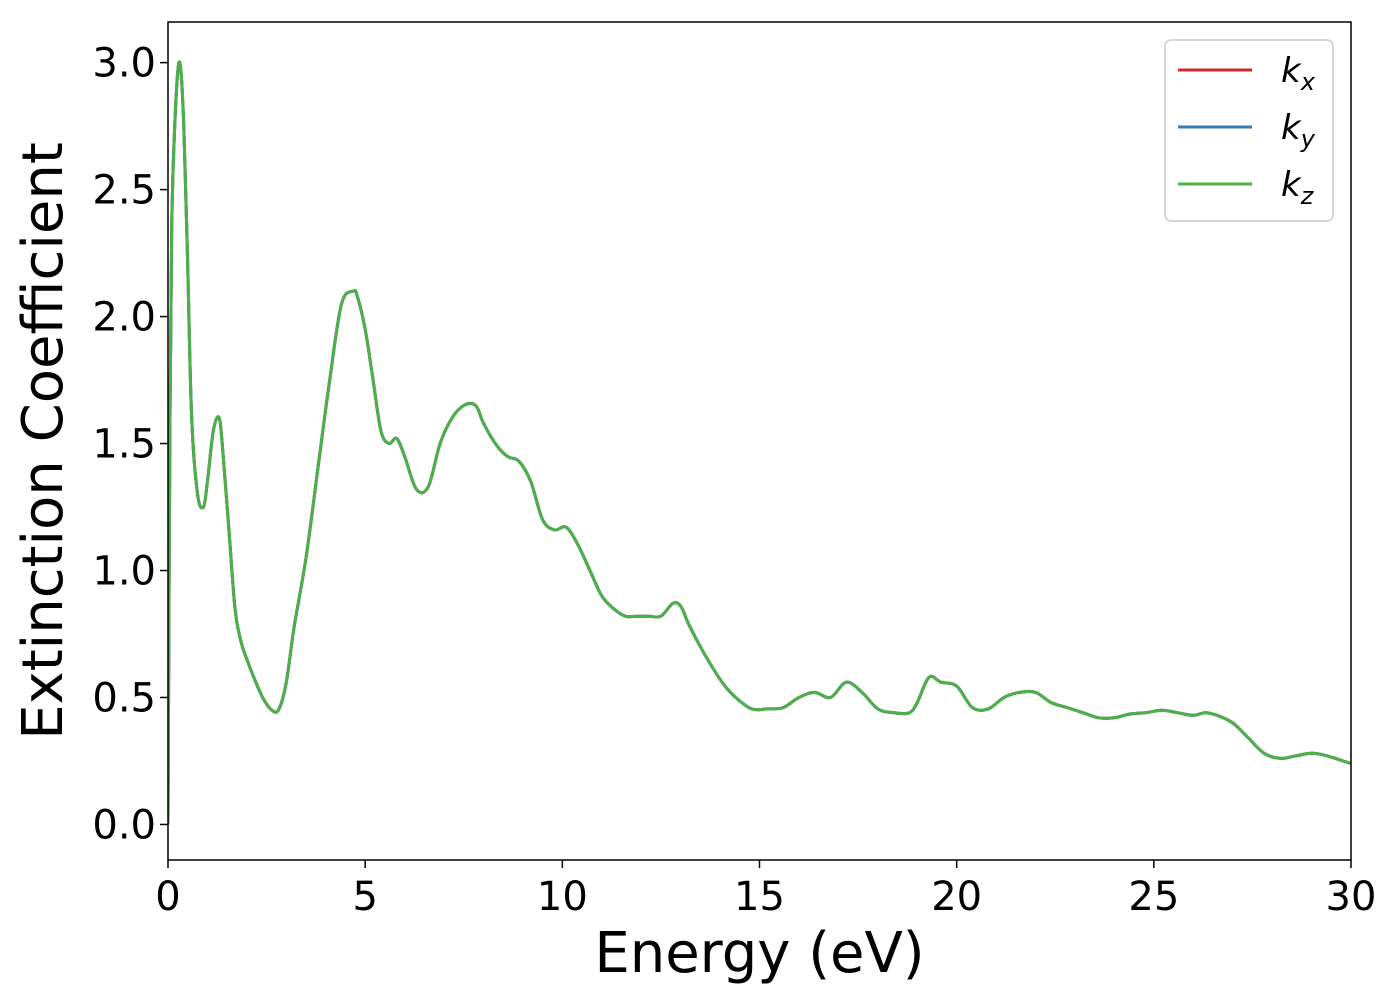 This screenshot has height=1000, width=1400. Describe the element at coordinates (1351, 897) in the screenshot. I see `x-tick-label: 30` at that location.